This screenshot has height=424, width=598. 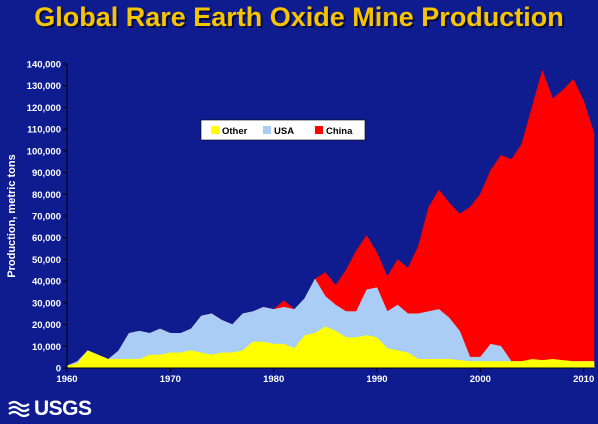 I want to click on y-tick-label: 100,000, so click(x=44, y=151).